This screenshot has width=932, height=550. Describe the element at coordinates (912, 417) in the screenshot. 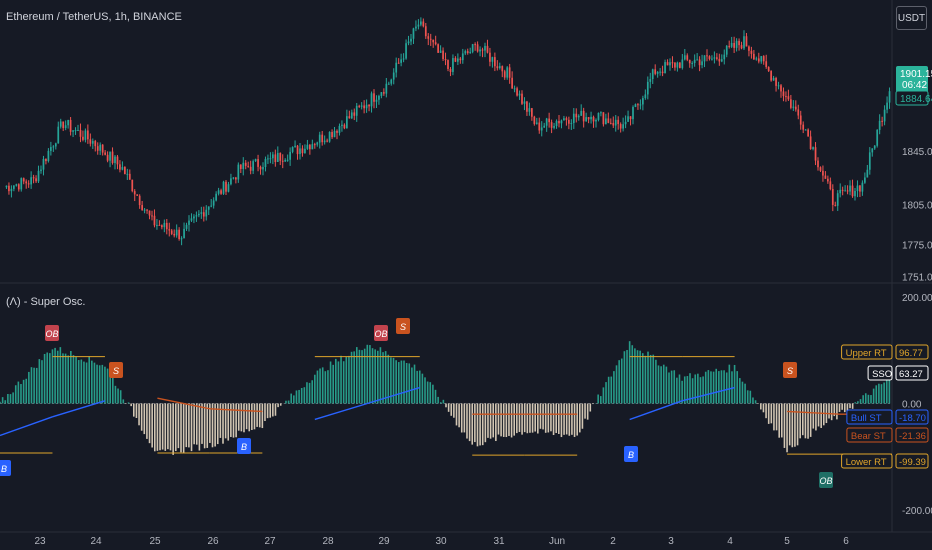

I see `value-number-tag` at that location.